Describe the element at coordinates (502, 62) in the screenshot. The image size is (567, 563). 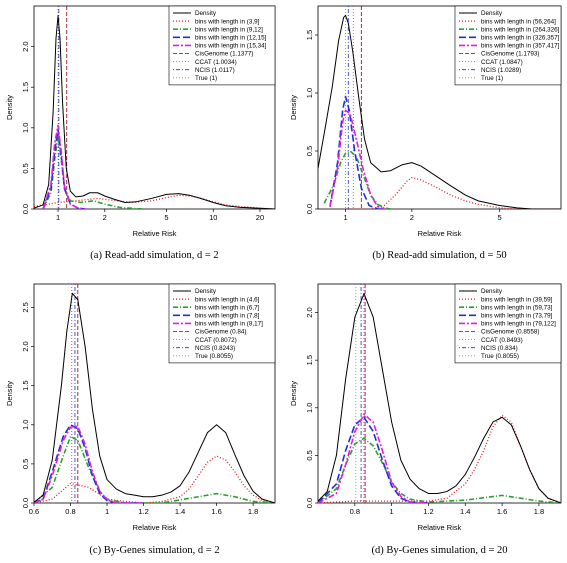
I see `legend-label: CCAT (1.0847)` at that location.